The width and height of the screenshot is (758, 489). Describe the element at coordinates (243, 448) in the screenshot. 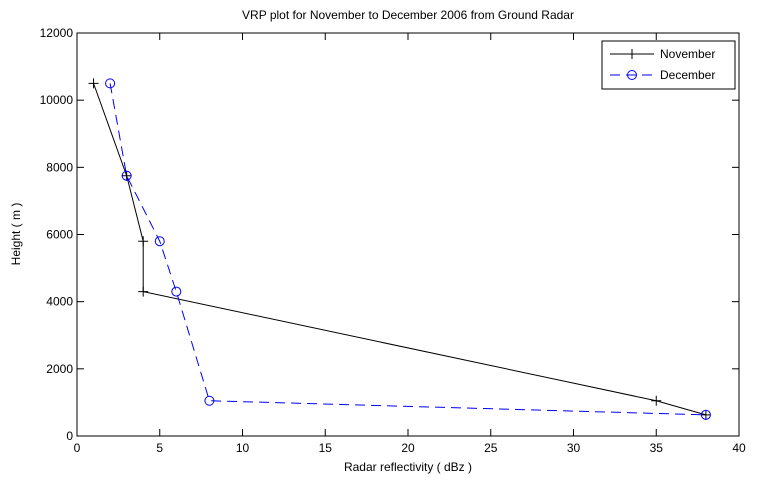

I see `x-tick-label: 10` at that location.